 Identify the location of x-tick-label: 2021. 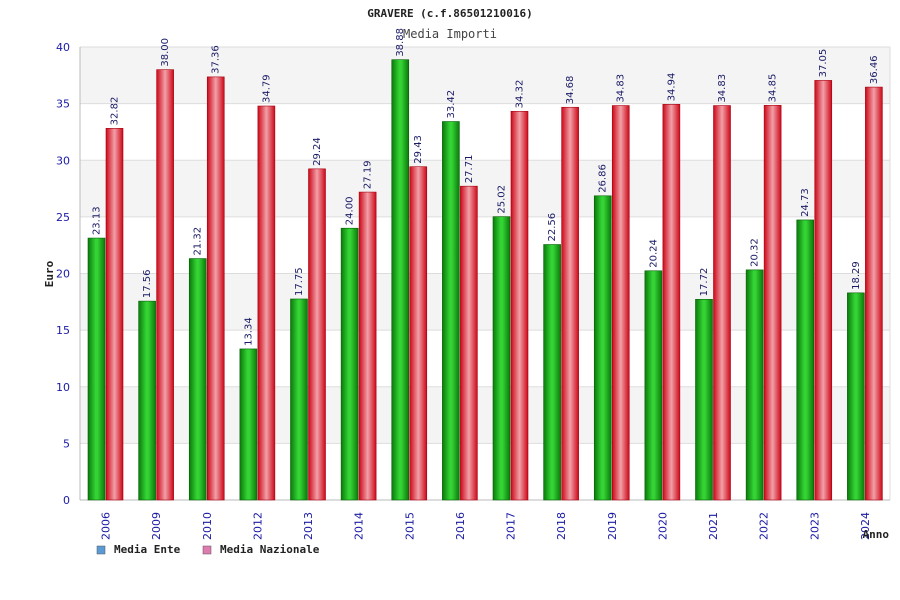
(713, 526).